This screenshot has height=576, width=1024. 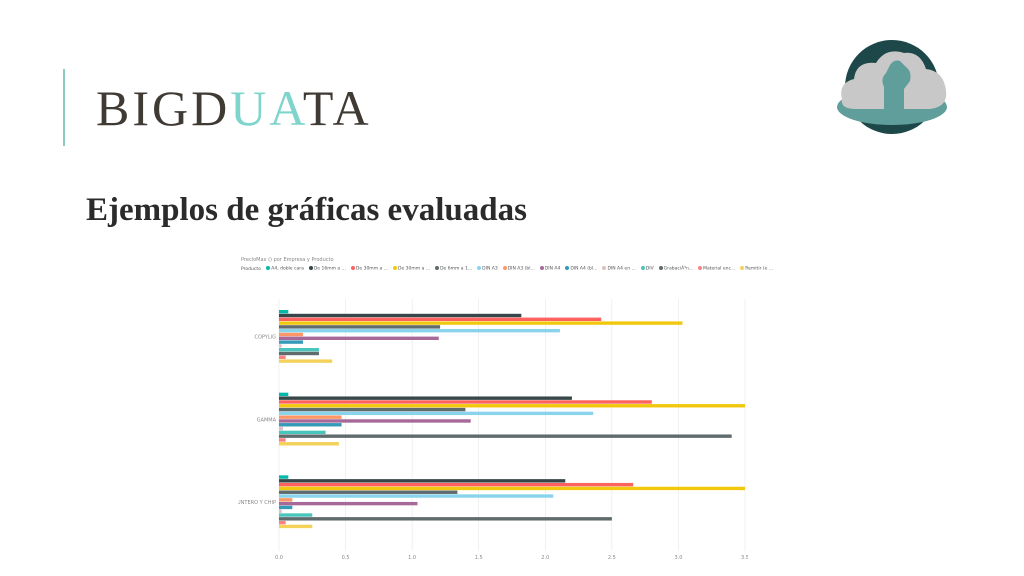 What do you see at coordinates (545, 557) in the screenshot?
I see `x-tick-label: 2.0` at bounding box center [545, 557].